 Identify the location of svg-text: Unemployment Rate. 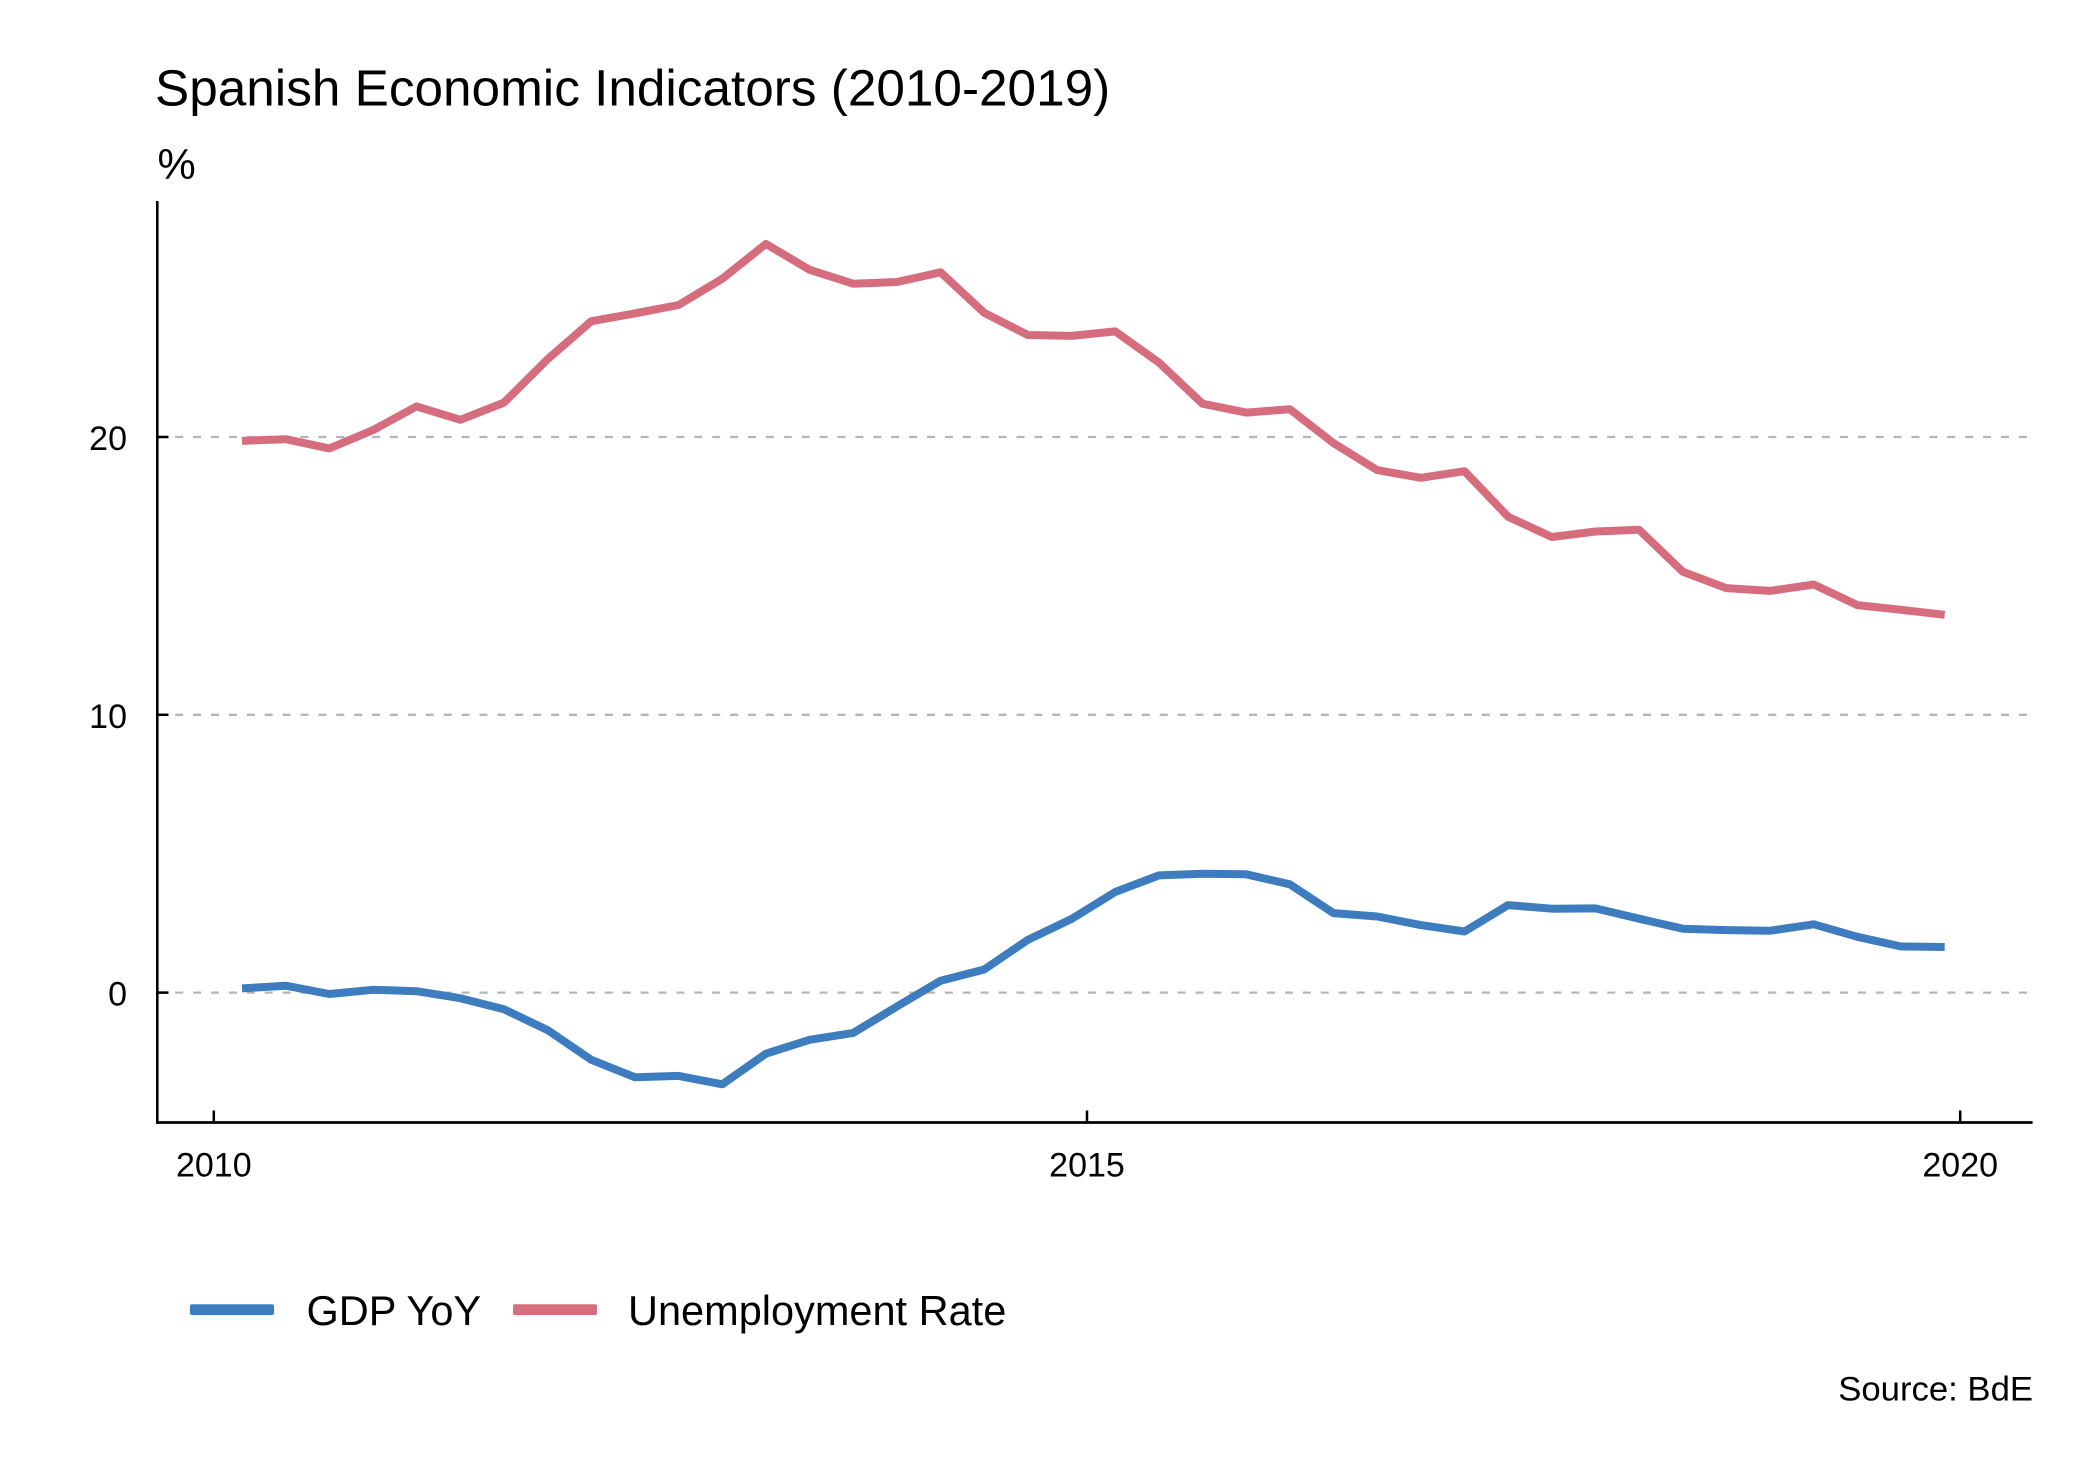
(817, 1310).